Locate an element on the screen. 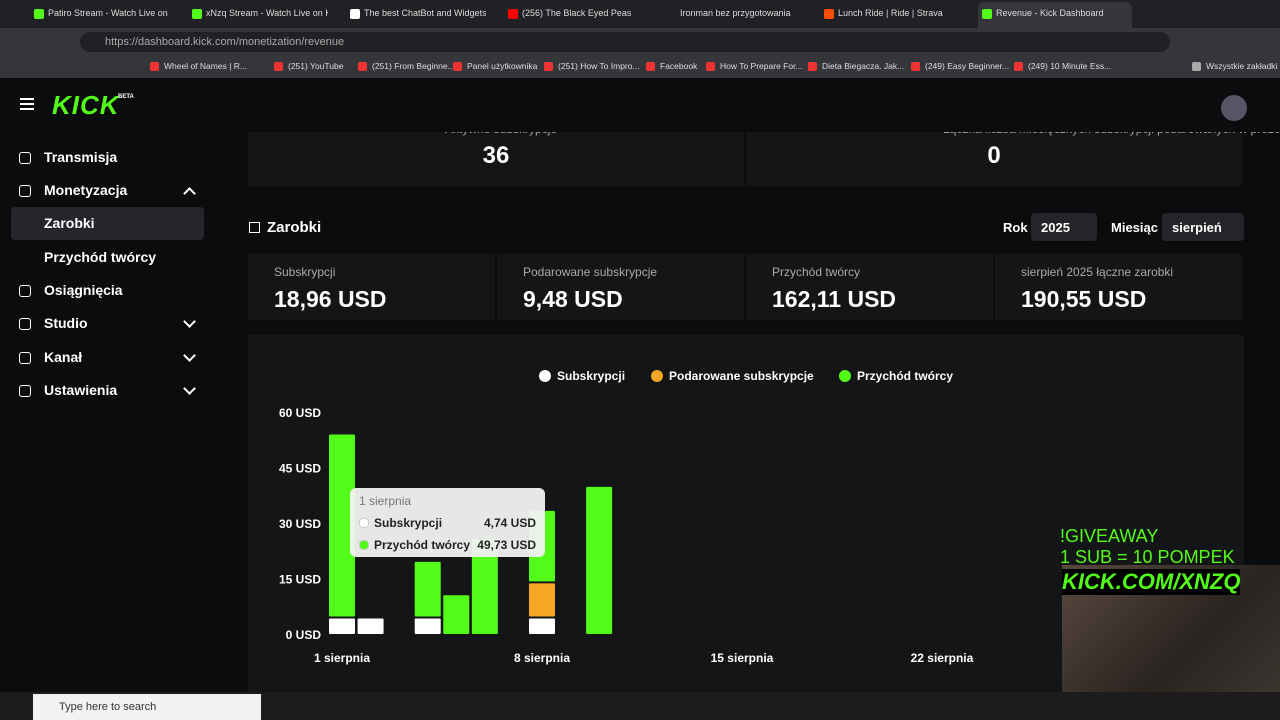 The image size is (1280, 720). x-tick-label: 8 sierpnia is located at coordinates (542, 658).